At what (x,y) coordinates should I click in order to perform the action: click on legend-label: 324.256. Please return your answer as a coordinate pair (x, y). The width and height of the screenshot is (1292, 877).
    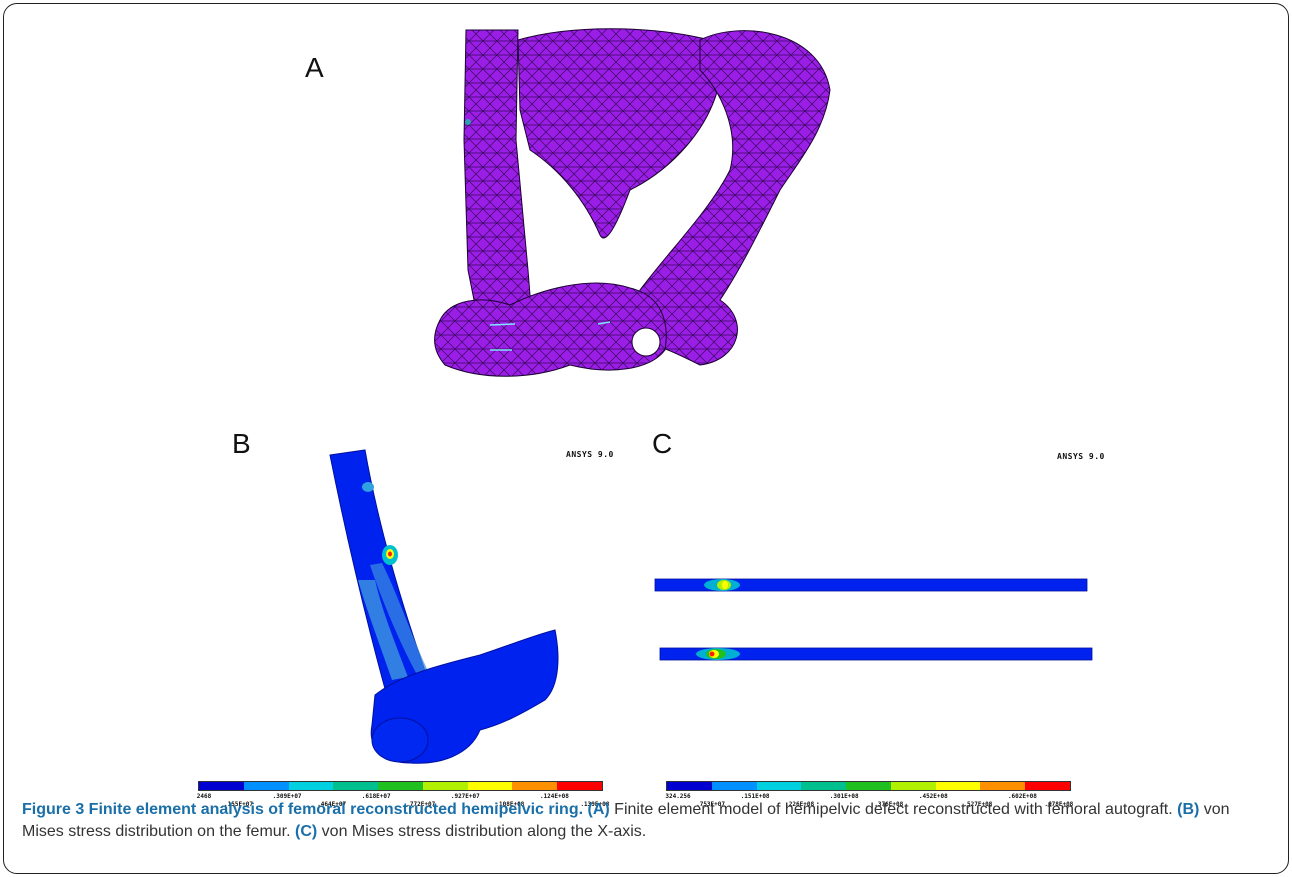
    Looking at the image, I should click on (678, 796).